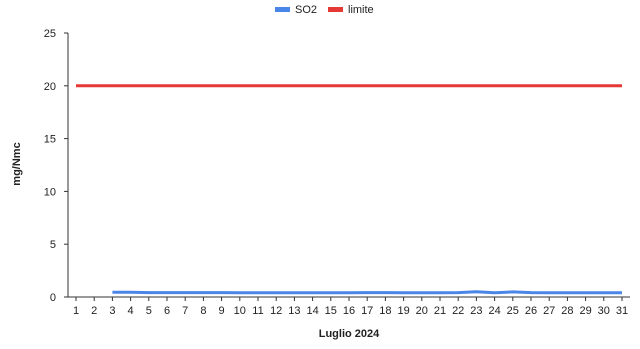 The image size is (640, 349). I want to click on x-tick-label: 24, so click(494, 311).